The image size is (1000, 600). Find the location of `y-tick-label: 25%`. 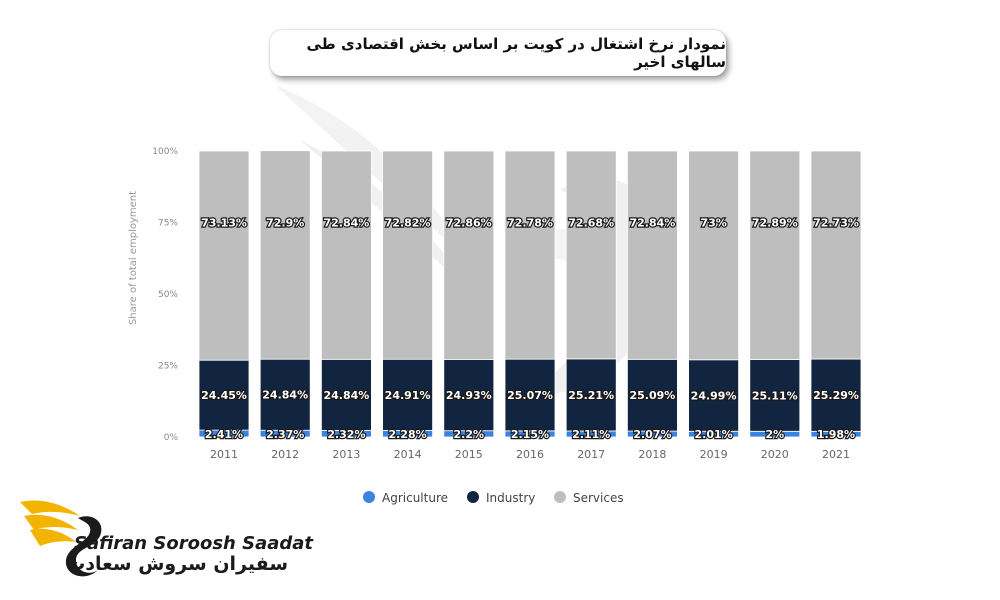

y-tick-label: 25% is located at coordinates (168, 367).